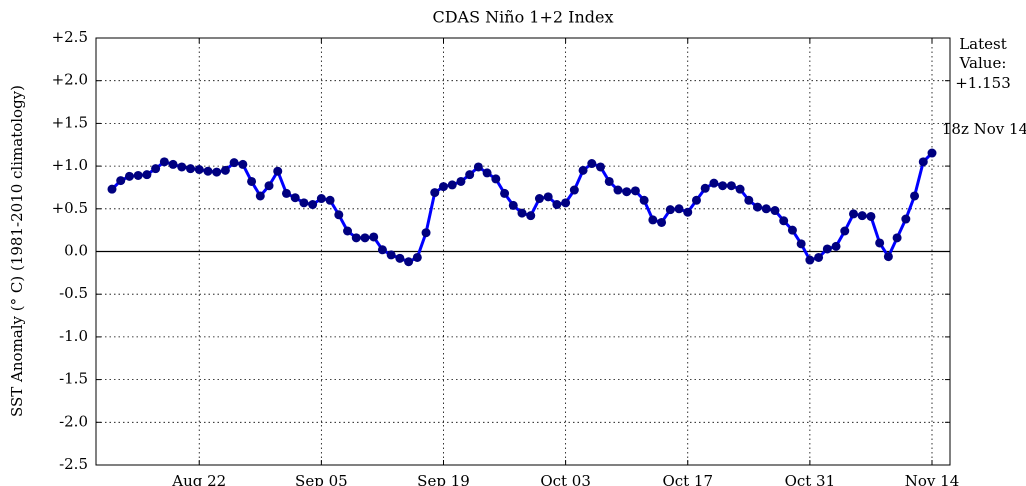  What do you see at coordinates (70, 37) in the screenshot?
I see `y-tick-label: +2.5` at bounding box center [70, 37].